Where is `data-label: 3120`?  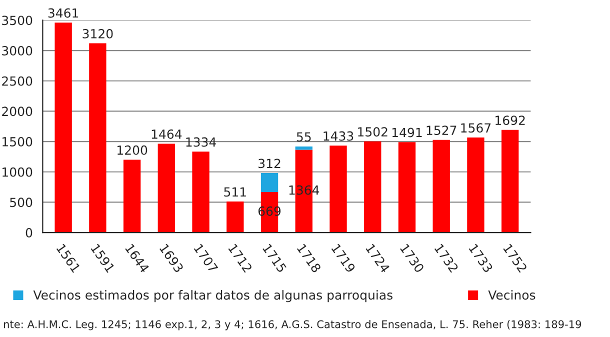
data-label: 3120 is located at coordinates (97, 33).